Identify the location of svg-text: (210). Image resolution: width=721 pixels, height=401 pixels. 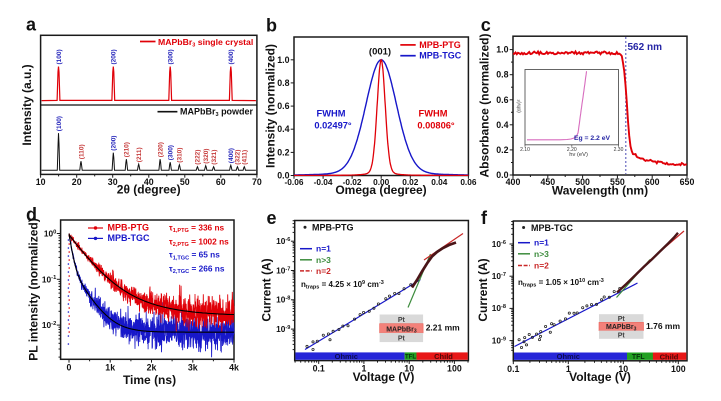
(127, 149).